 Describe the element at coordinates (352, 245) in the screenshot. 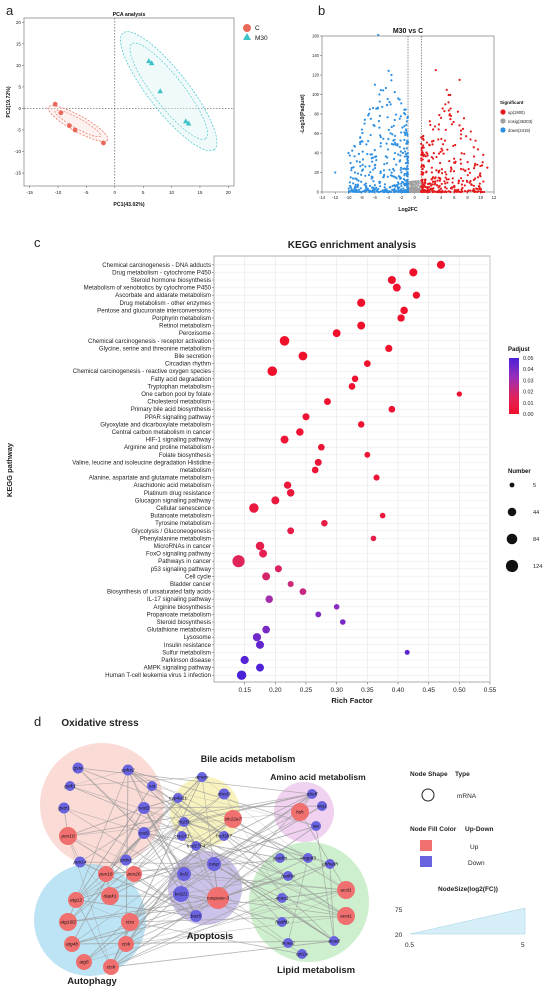

I see `kegg-title: KEGG enrichment analysis` at that location.